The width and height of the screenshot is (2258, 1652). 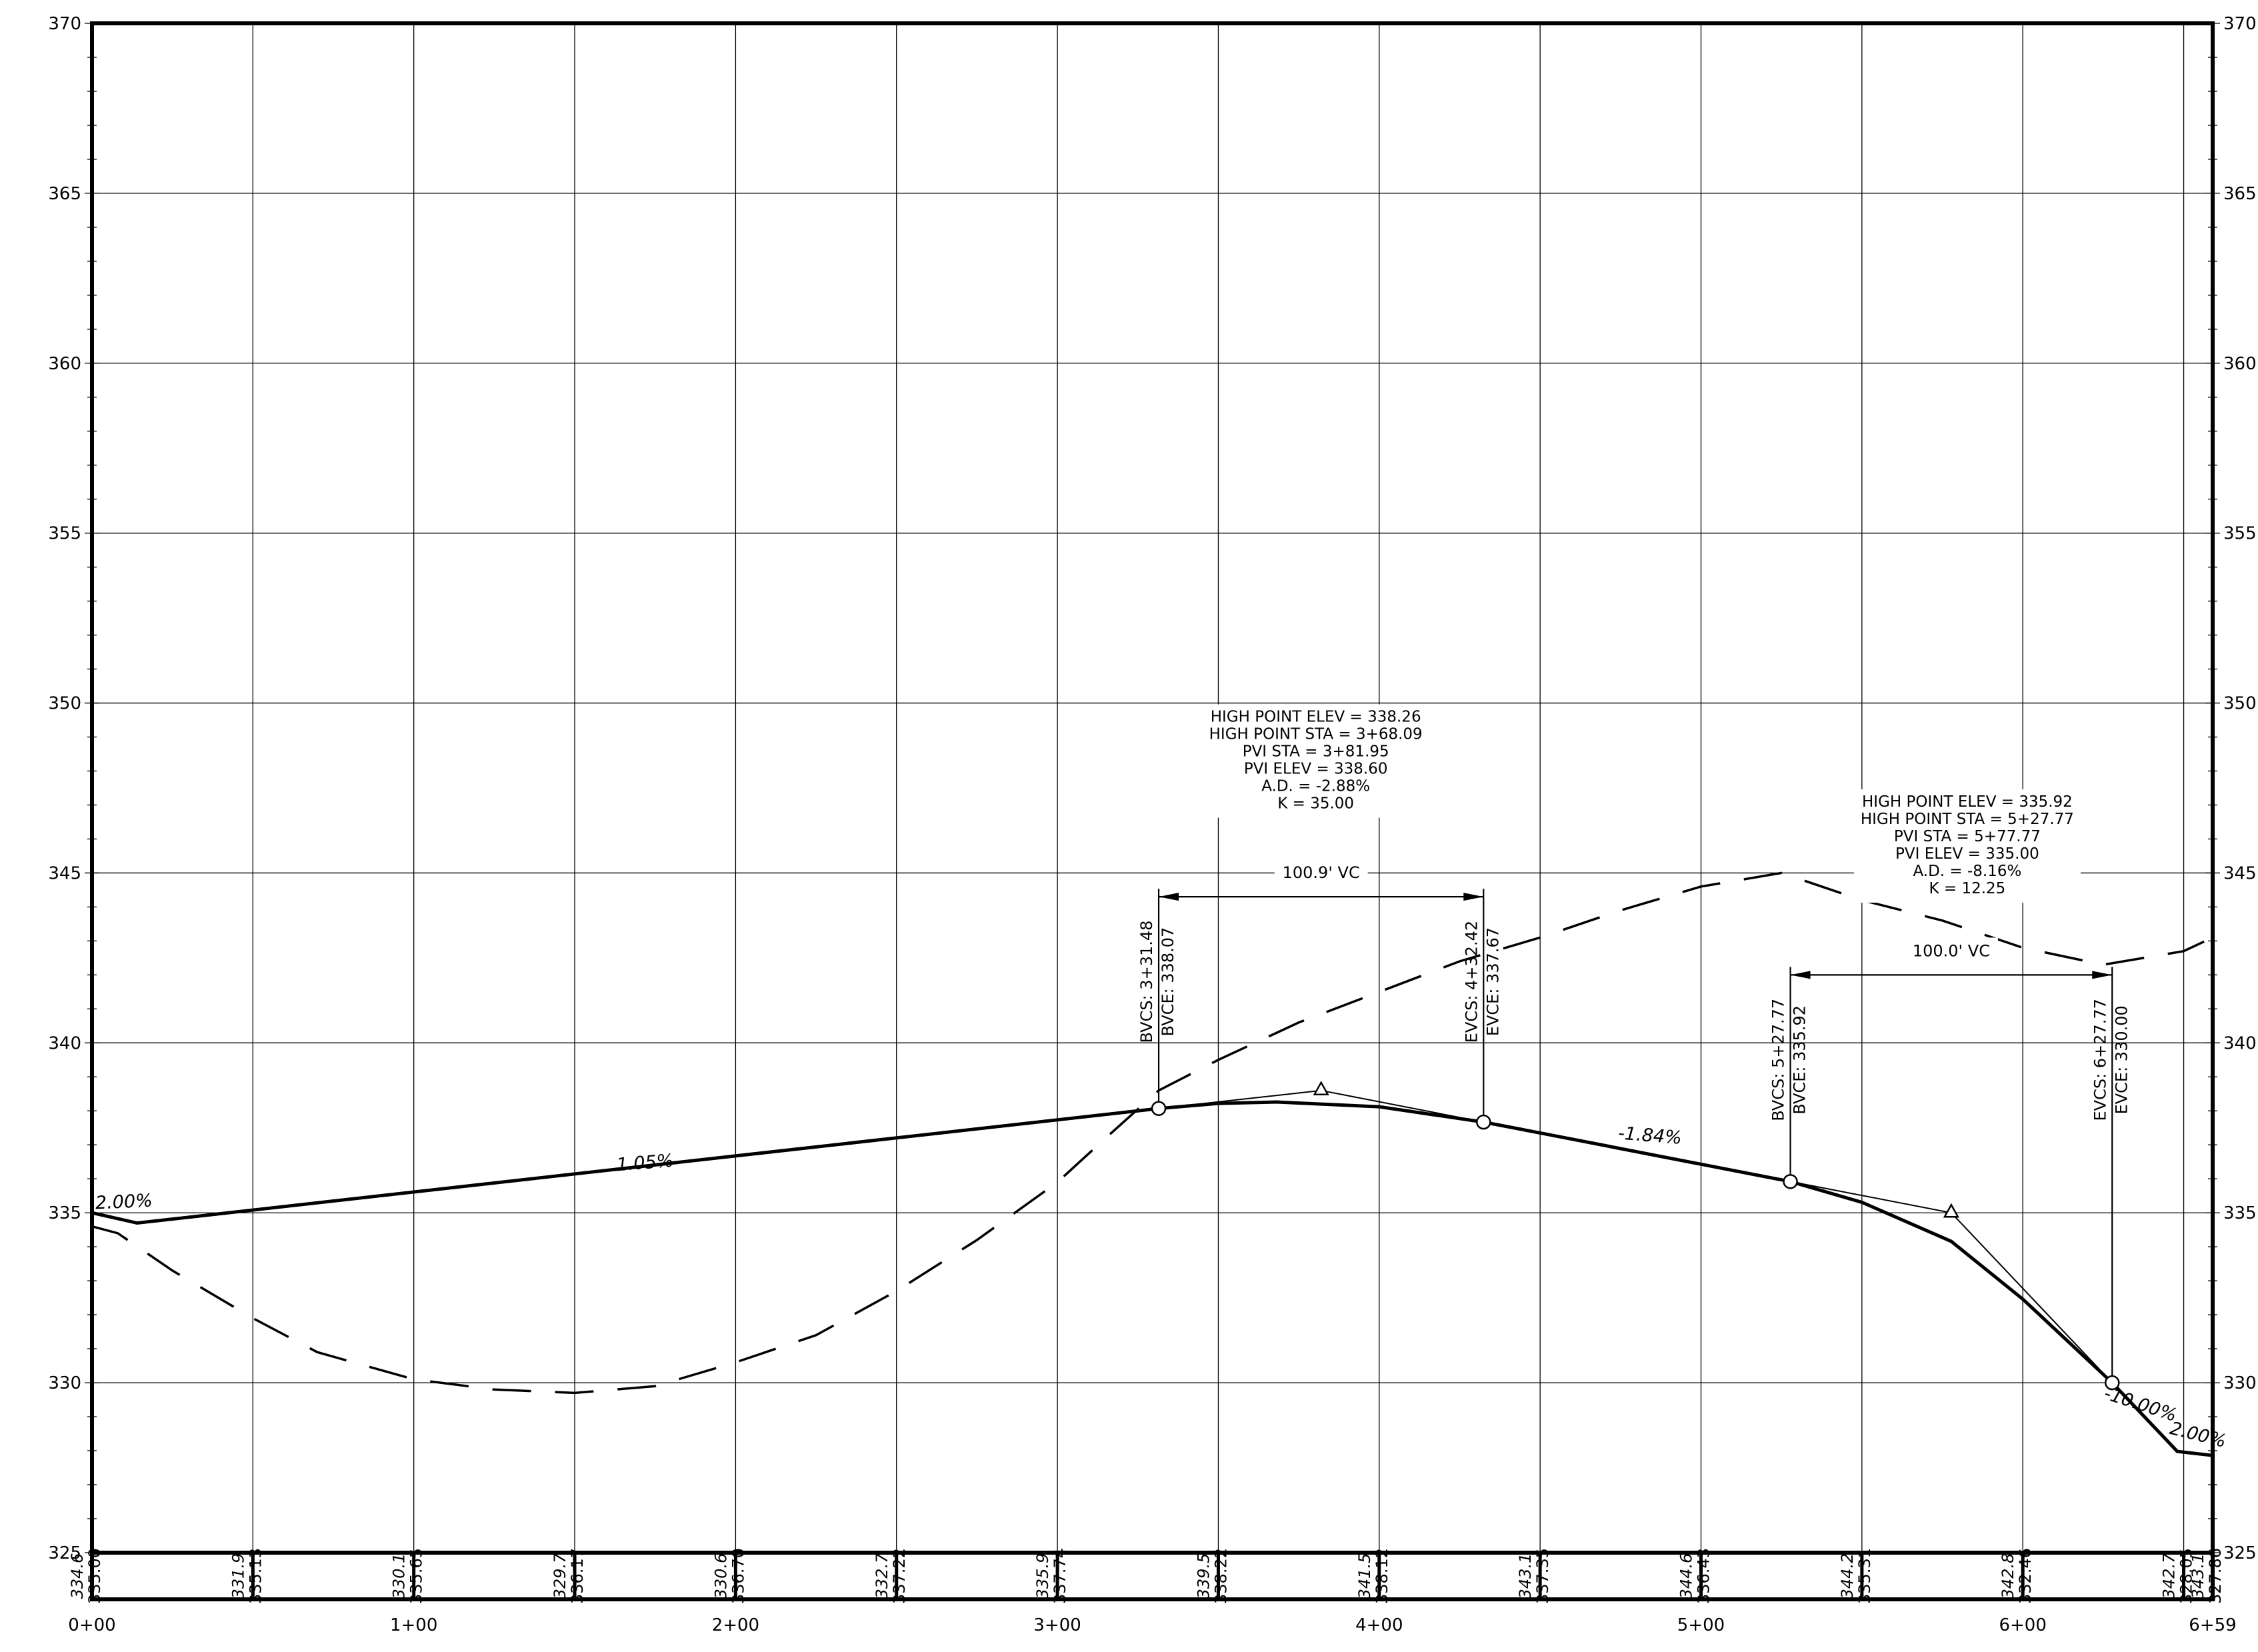 What do you see at coordinates (2240, 704) in the screenshot?
I see `elevation-tick-label-right: 350` at bounding box center [2240, 704].